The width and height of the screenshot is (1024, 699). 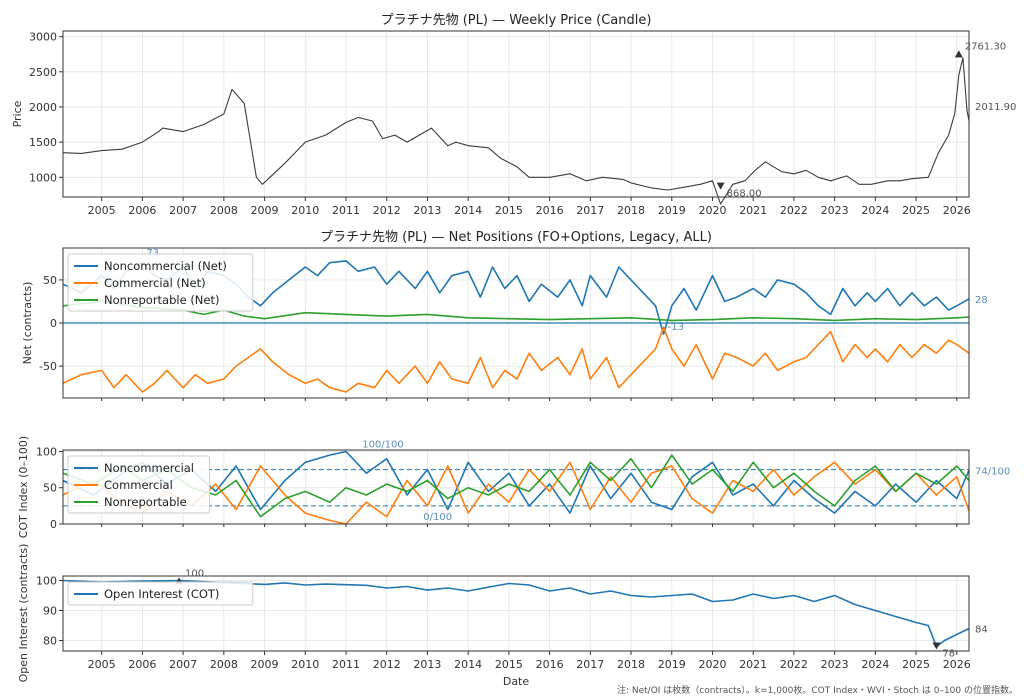 I want to click on oi-grid, so click(x=516, y=613).